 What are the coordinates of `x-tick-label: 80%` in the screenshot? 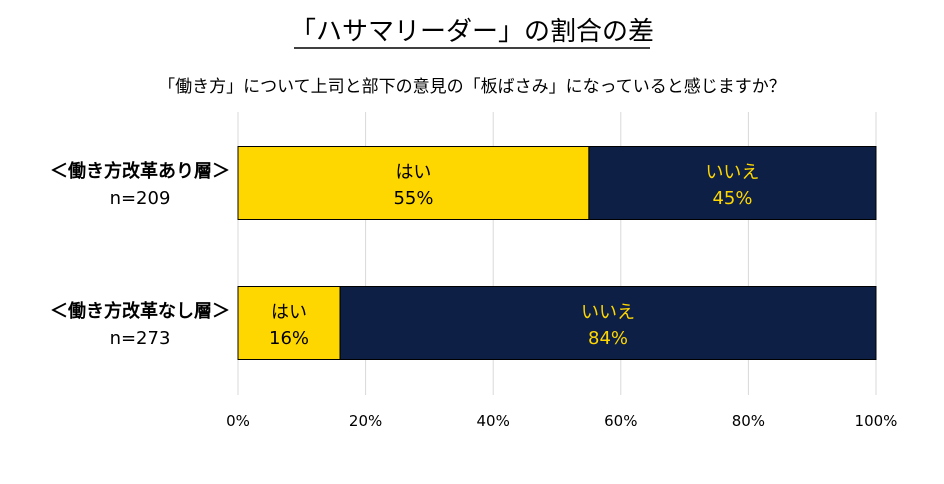 It's located at (748, 421).